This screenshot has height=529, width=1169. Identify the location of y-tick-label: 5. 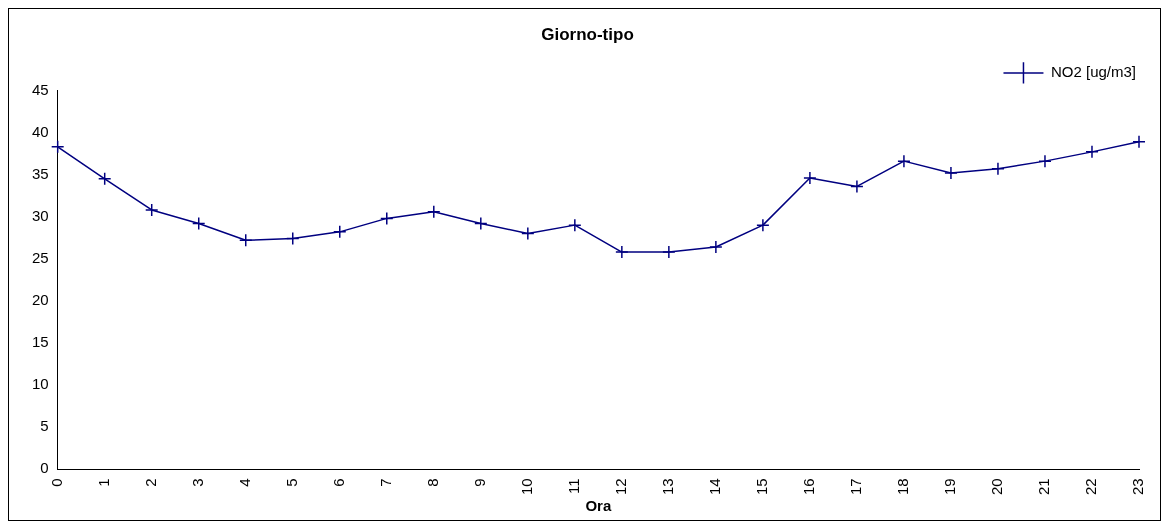
(44, 426).